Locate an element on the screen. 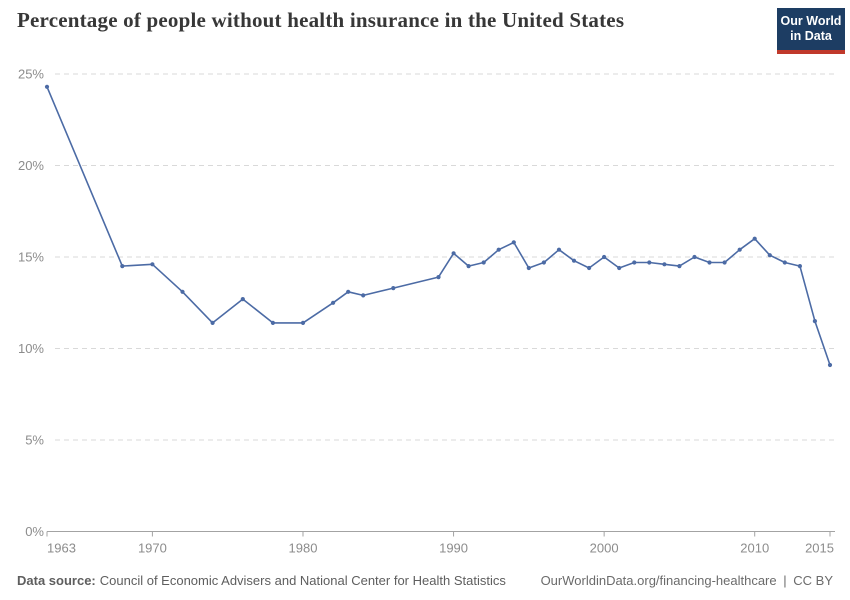 This screenshot has height=600, width=850. y-tick-label: 0% is located at coordinates (34, 531).